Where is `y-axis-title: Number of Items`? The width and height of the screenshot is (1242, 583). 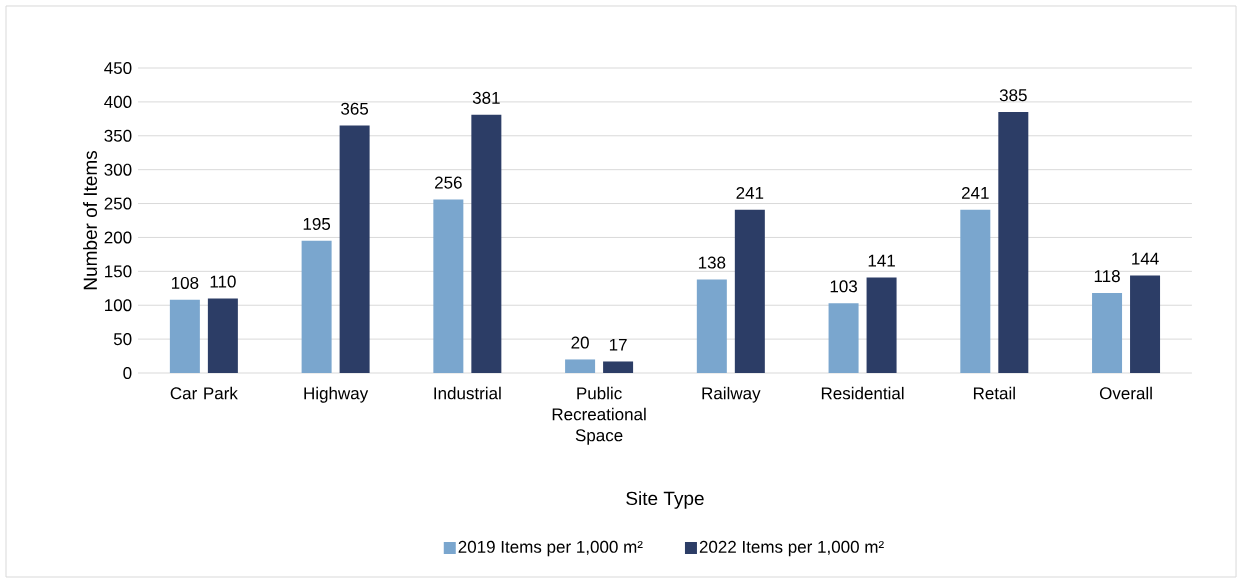
y-axis-title: Number of Items is located at coordinates (90, 220).